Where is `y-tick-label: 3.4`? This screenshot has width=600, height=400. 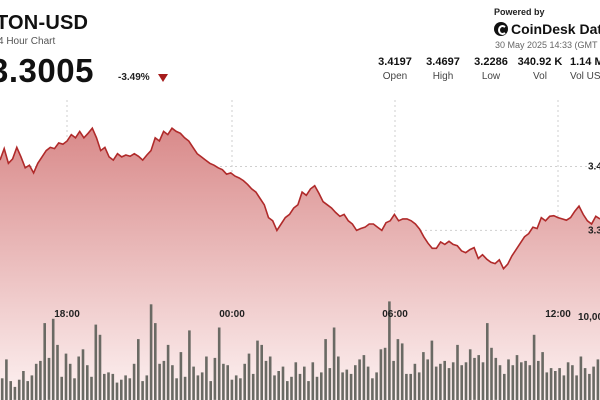 y-tick-label: 3.4 is located at coordinates (594, 167).